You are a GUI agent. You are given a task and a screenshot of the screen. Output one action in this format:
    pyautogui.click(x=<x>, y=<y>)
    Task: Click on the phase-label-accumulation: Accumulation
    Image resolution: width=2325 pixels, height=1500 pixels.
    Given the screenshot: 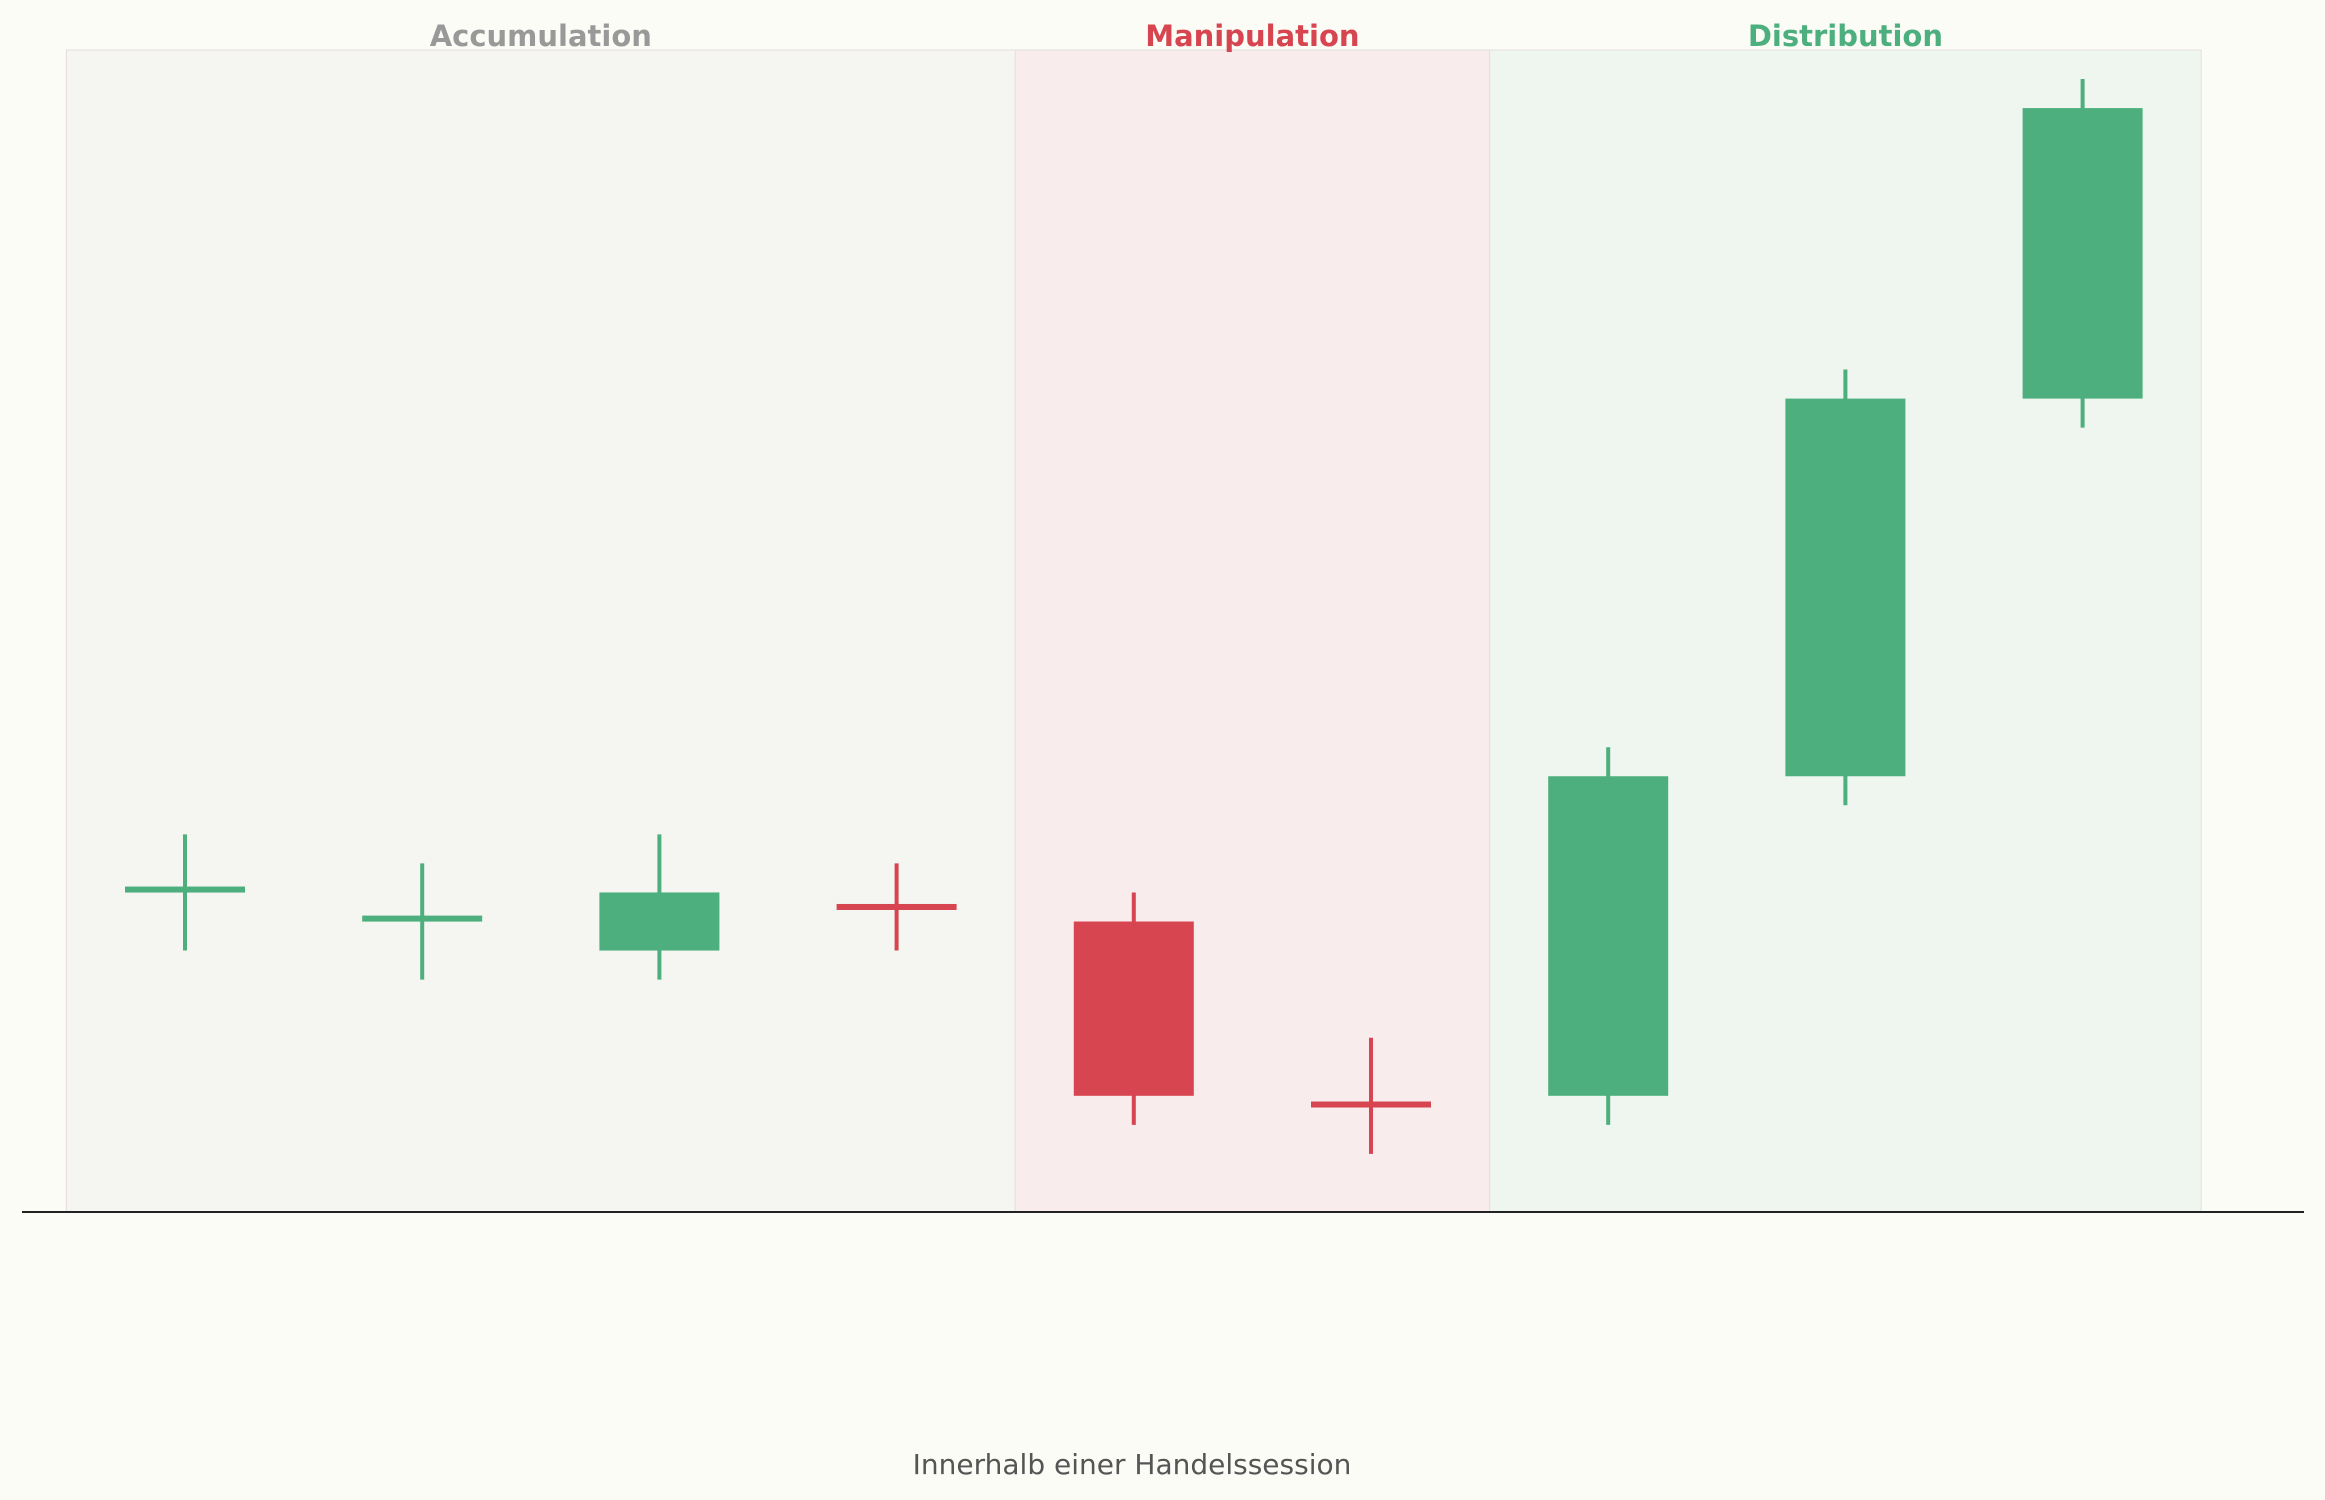 What is the action you would take?
    pyautogui.click(x=541, y=36)
    